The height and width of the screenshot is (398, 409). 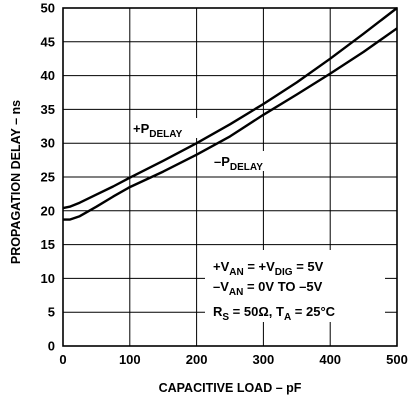 I want to click on x-tick-label: 400, so click(x=330, y=359).